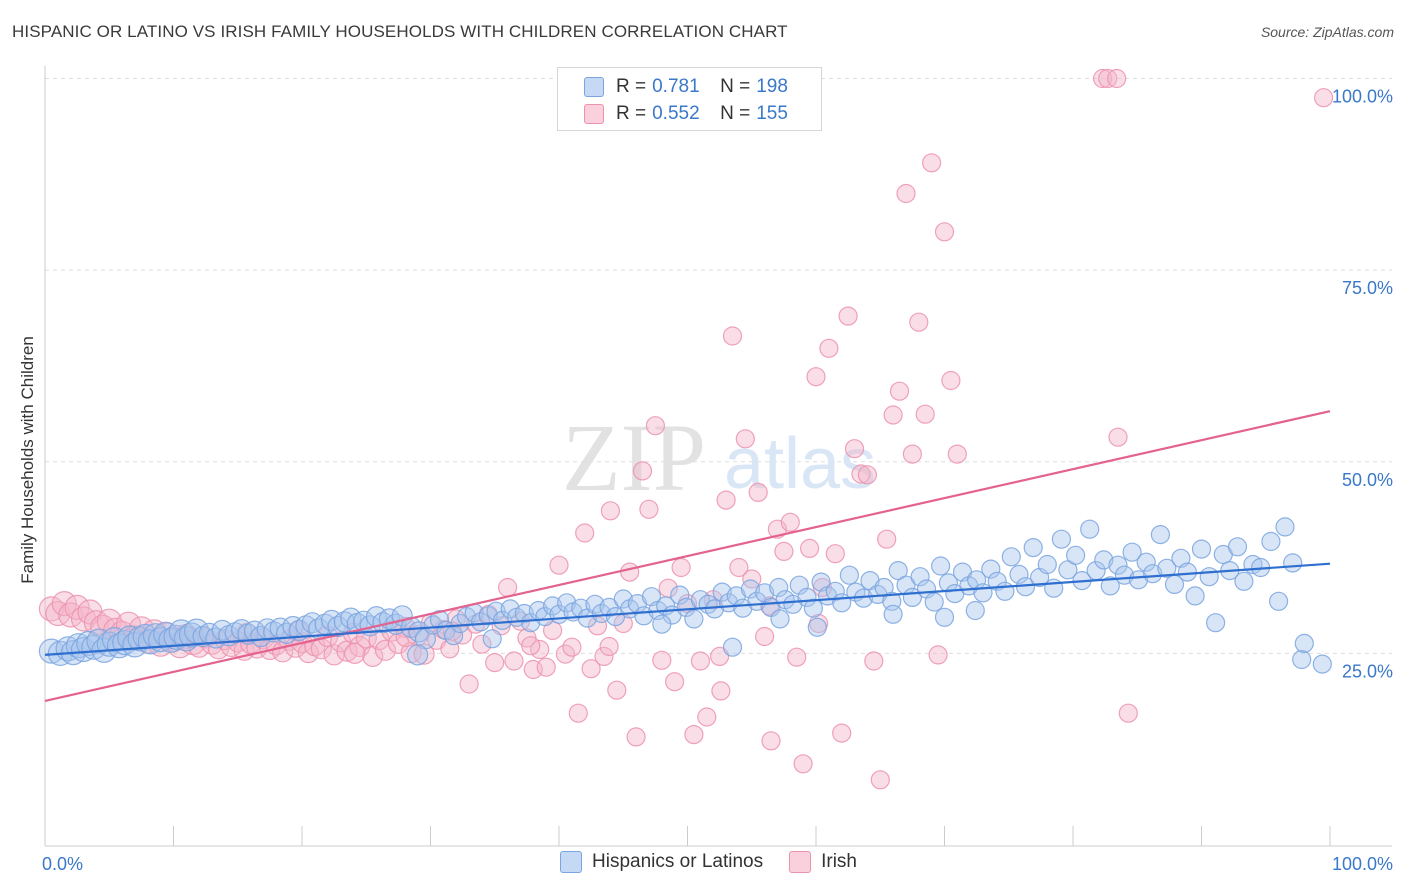 This screenshot has height=892, width=1406. I want to click on legend-n-value: 155, so click(772, 113).